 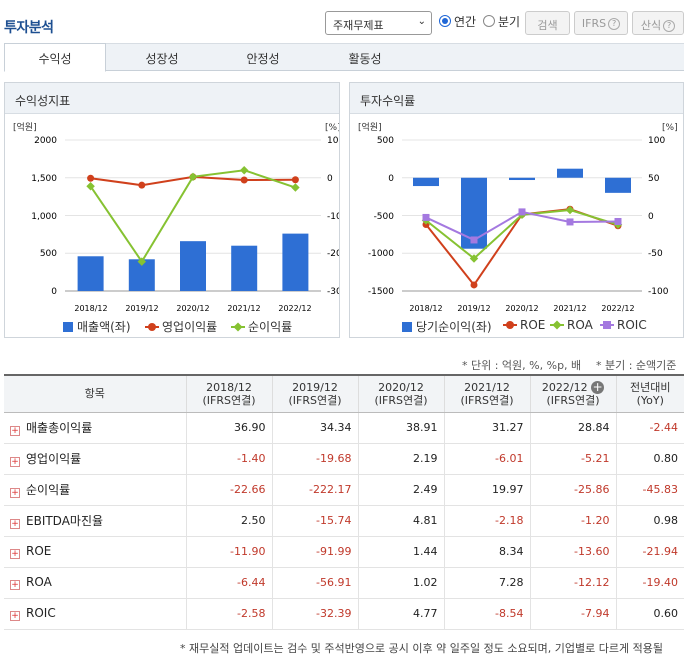 I want to click on row-label: + 순이익률, so click(x=95, y=490).